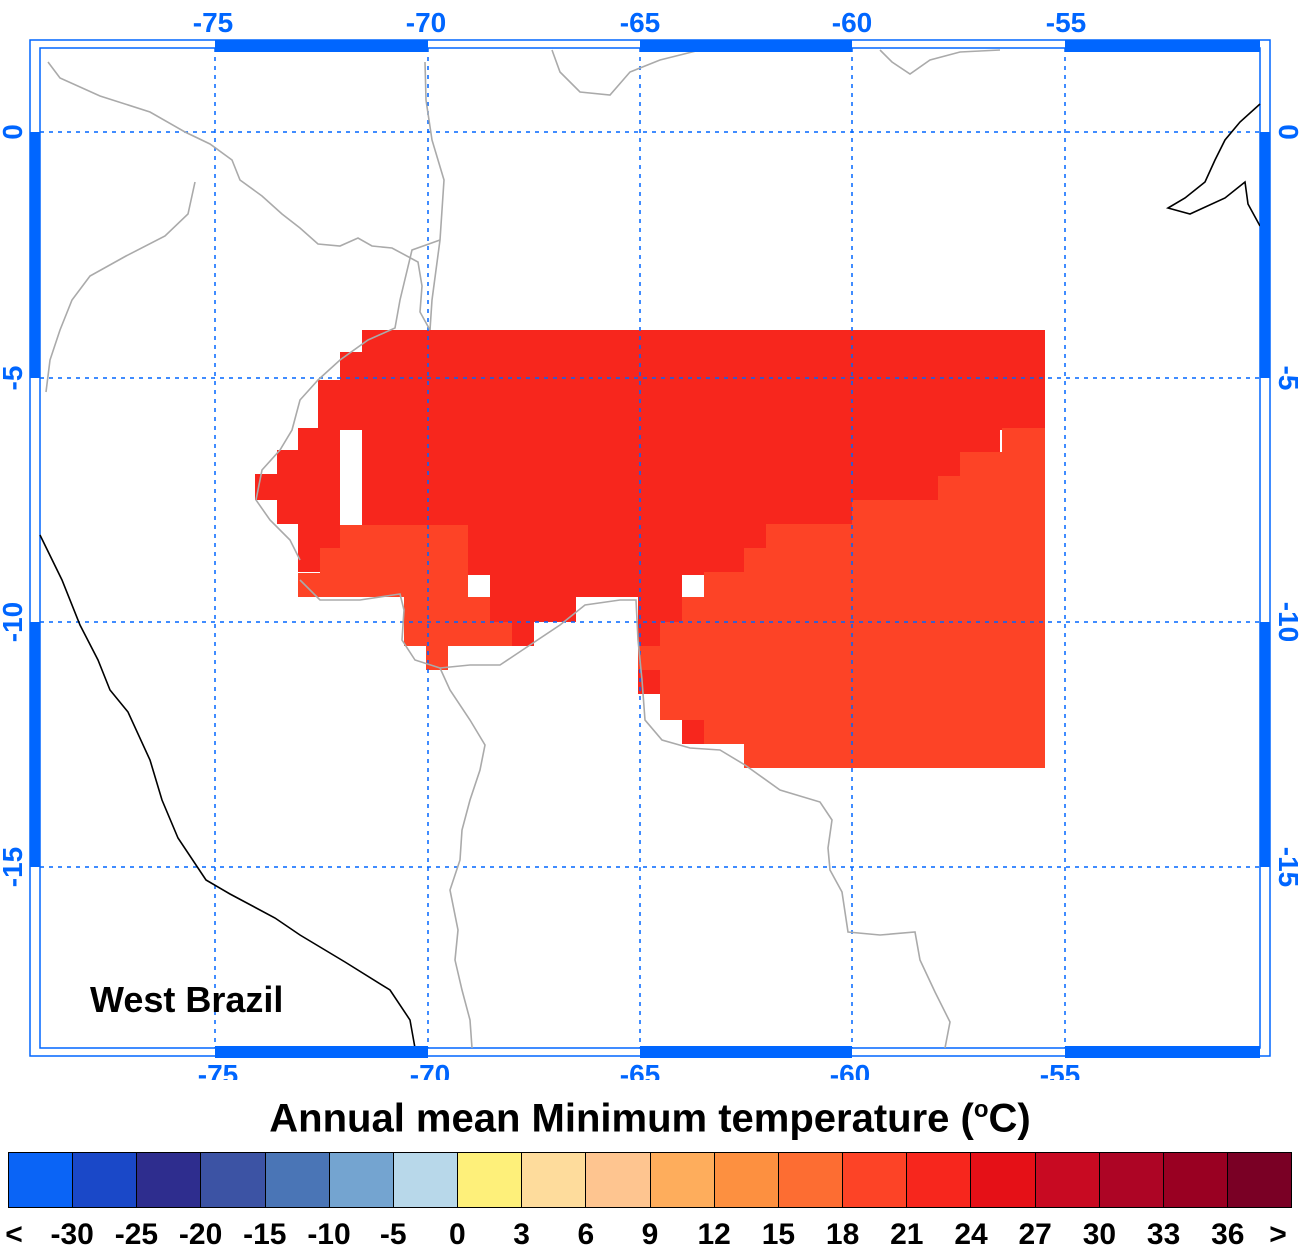 This screenshot has height=1259, width=1300. I want to click on lon-labels-bottom: -75 -70 -65 -60 -55, so click(639, 1069).